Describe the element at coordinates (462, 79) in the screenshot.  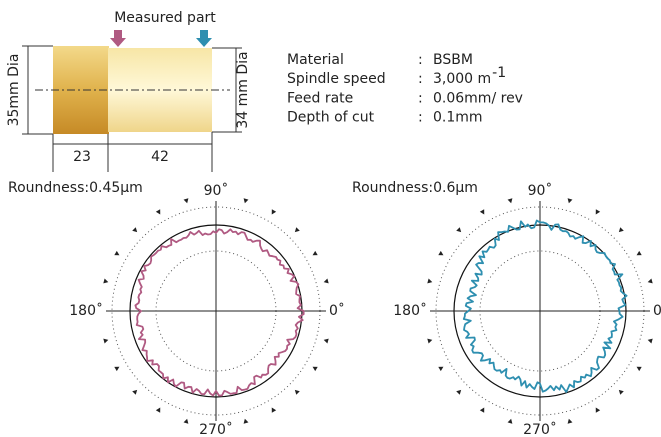
I see `spec-value: 3,000 m` at that location.